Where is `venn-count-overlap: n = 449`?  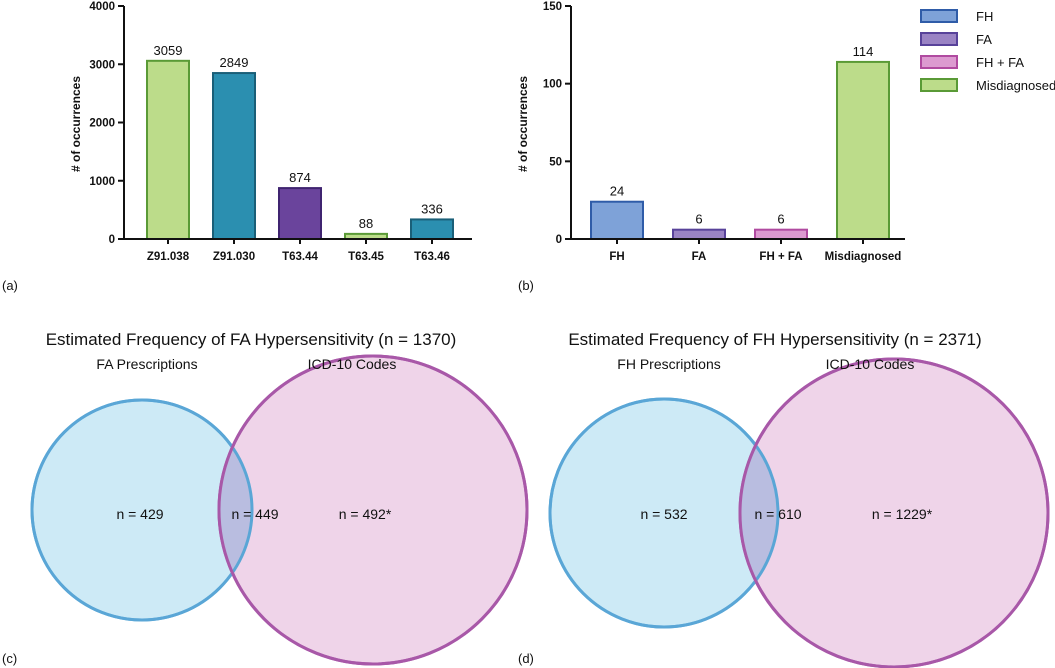 venn-count-overlap: n = 449 is located at coordinates (254, 514).